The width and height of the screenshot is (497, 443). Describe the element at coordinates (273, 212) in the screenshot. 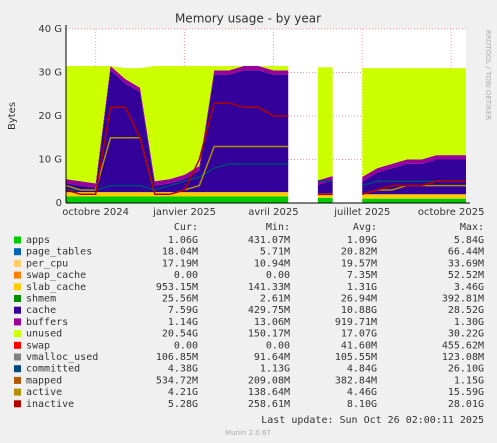

I see `x-tick-label: avril 2025` at that location.